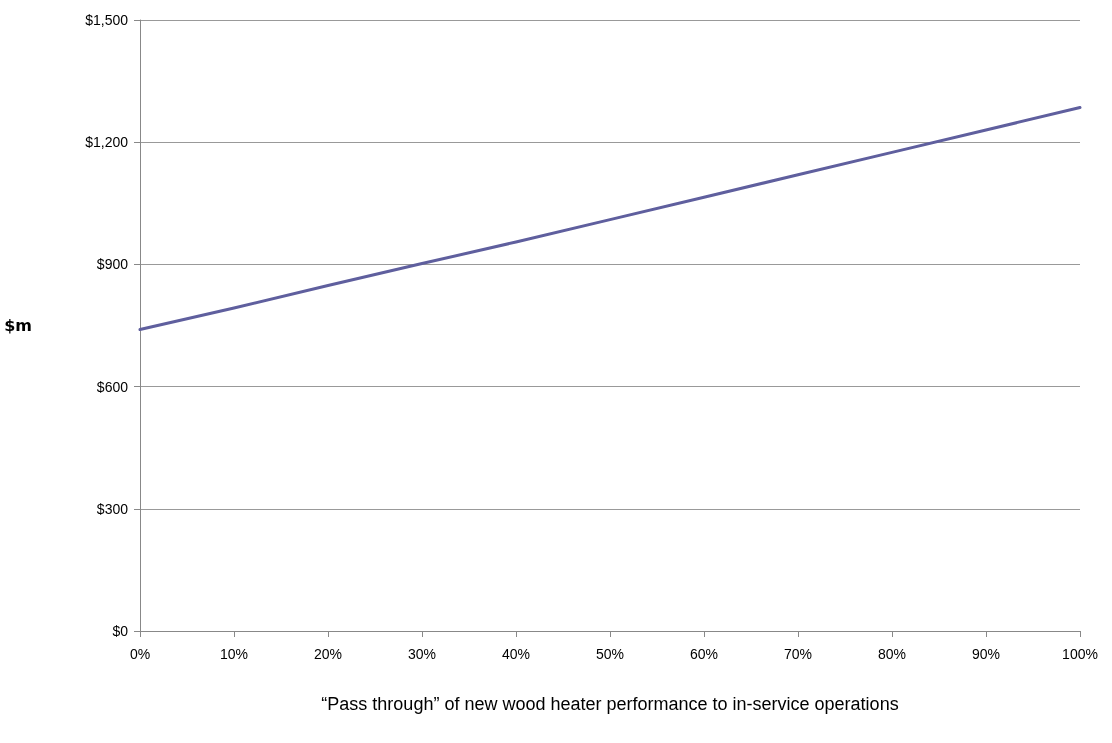 Image resolution: width=1112 pixels, height=743 pixels. What do you see at coordinates (328, 654) in the screenshot?
I see `x-tick-label: 20%` at bounding box center [328, 654].